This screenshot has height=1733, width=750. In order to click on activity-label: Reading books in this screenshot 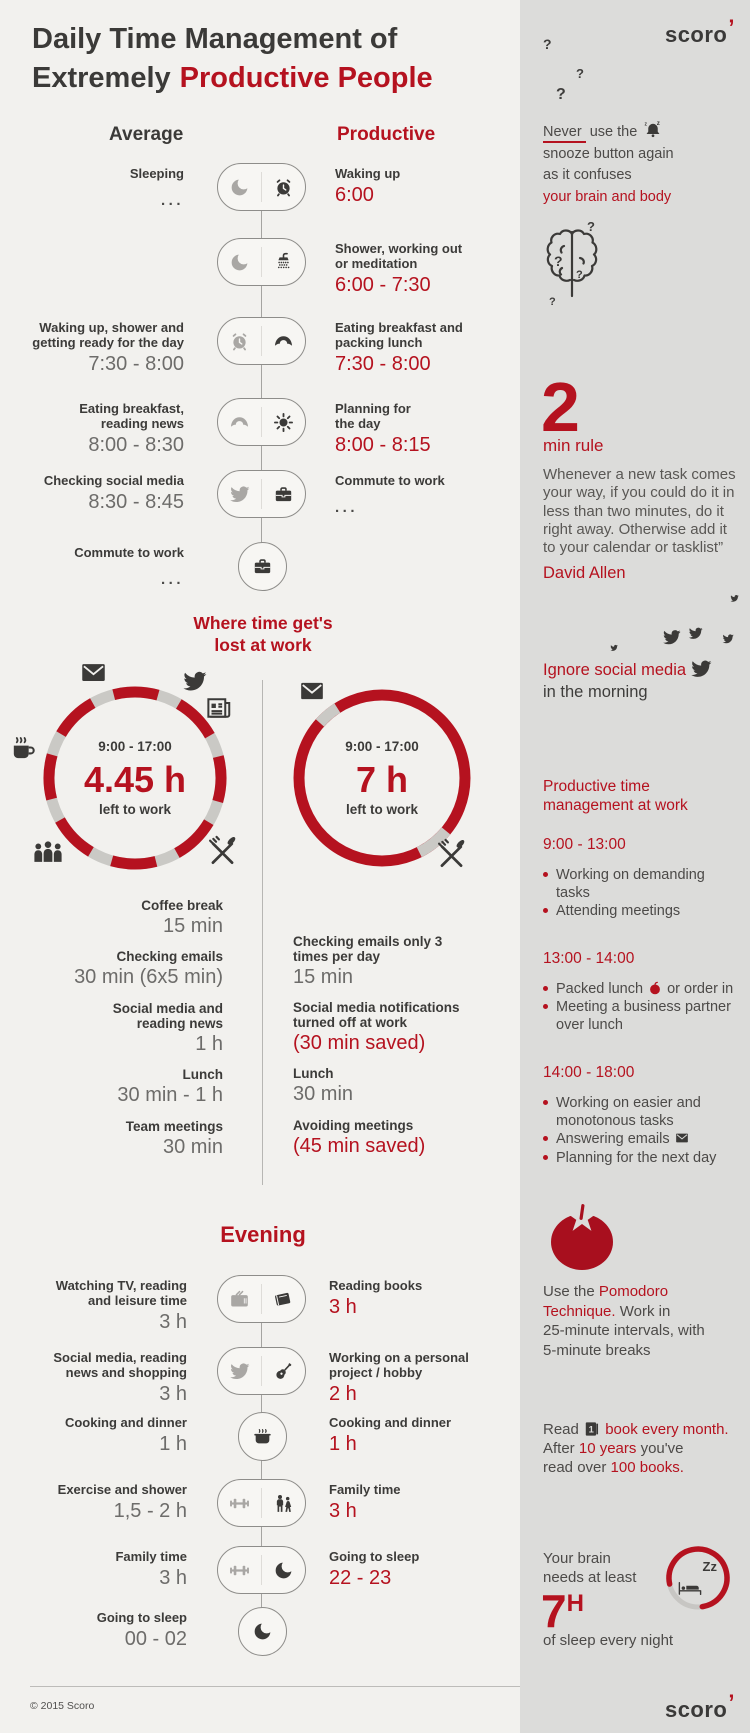, I will do `click(376, 1285)`.